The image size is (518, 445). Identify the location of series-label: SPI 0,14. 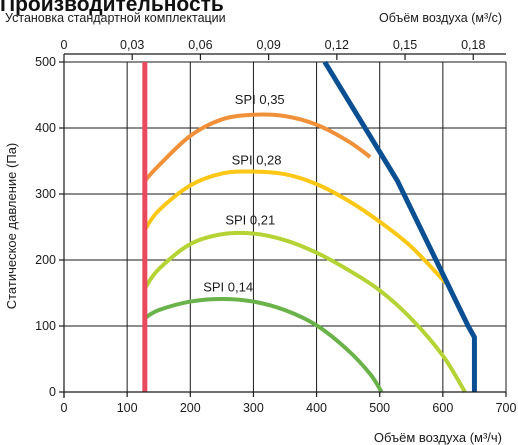
(228, 287).